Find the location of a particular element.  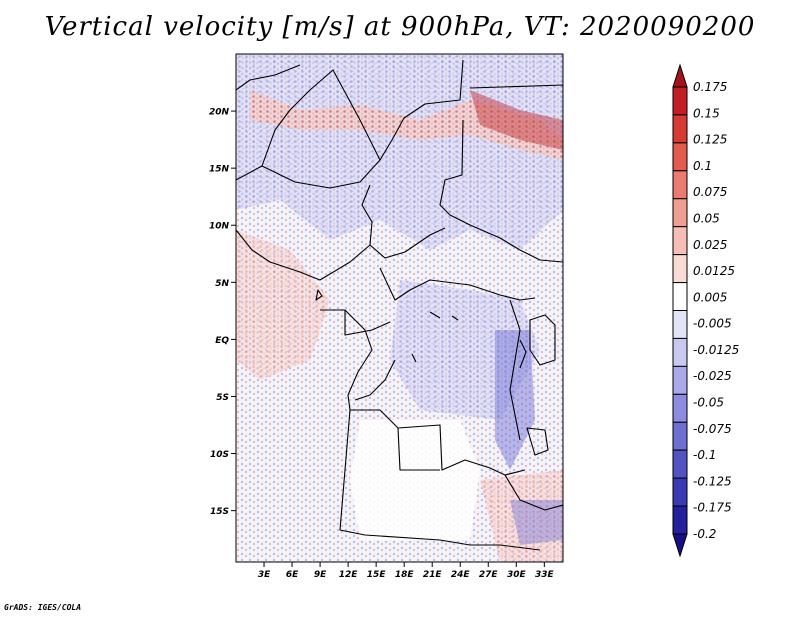

lon-tick-label: 3E is located at coordinates (264, 575).